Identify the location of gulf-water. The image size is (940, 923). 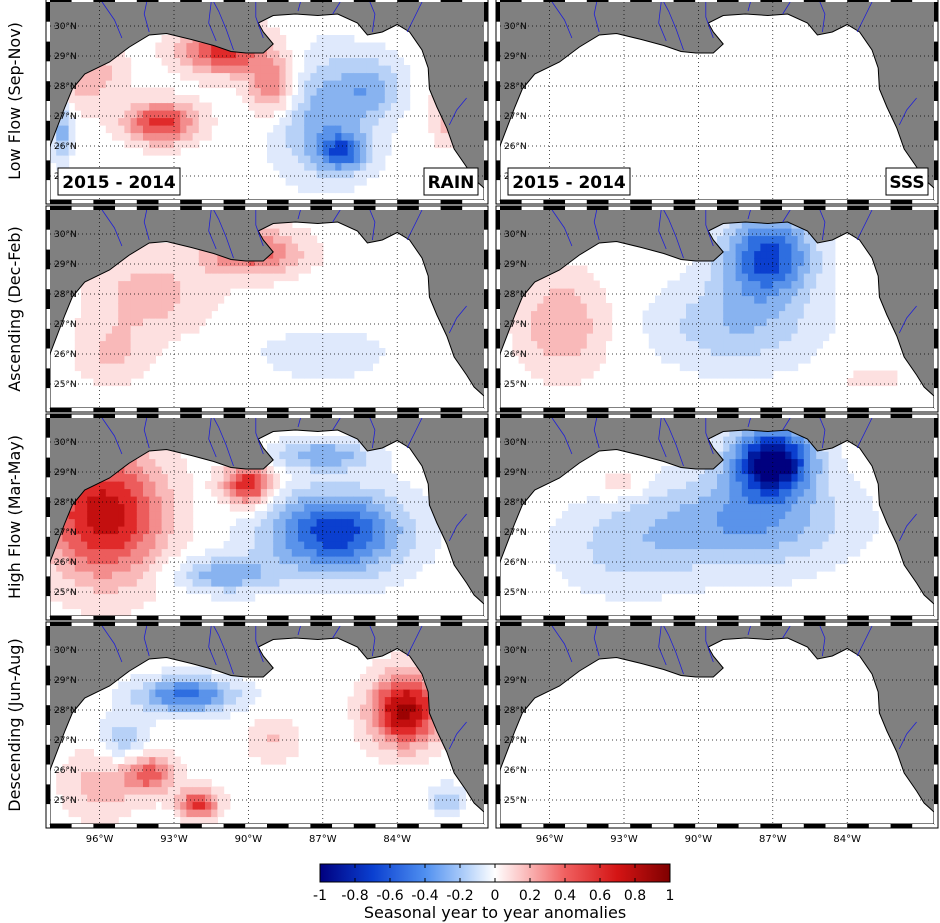
(717, 731).